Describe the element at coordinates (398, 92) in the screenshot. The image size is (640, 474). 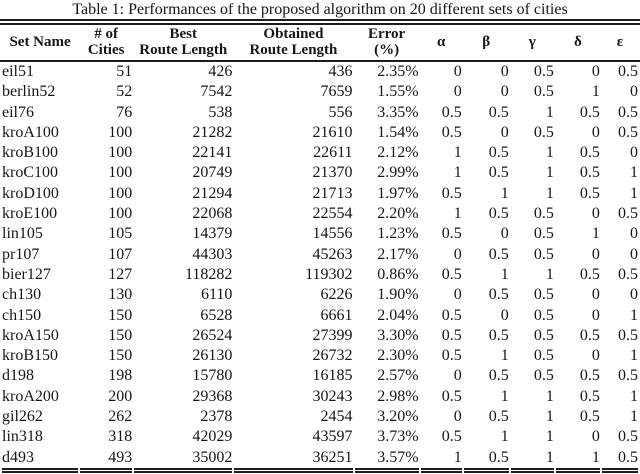
I see `cell-error-pct: 1.55%` at that location.